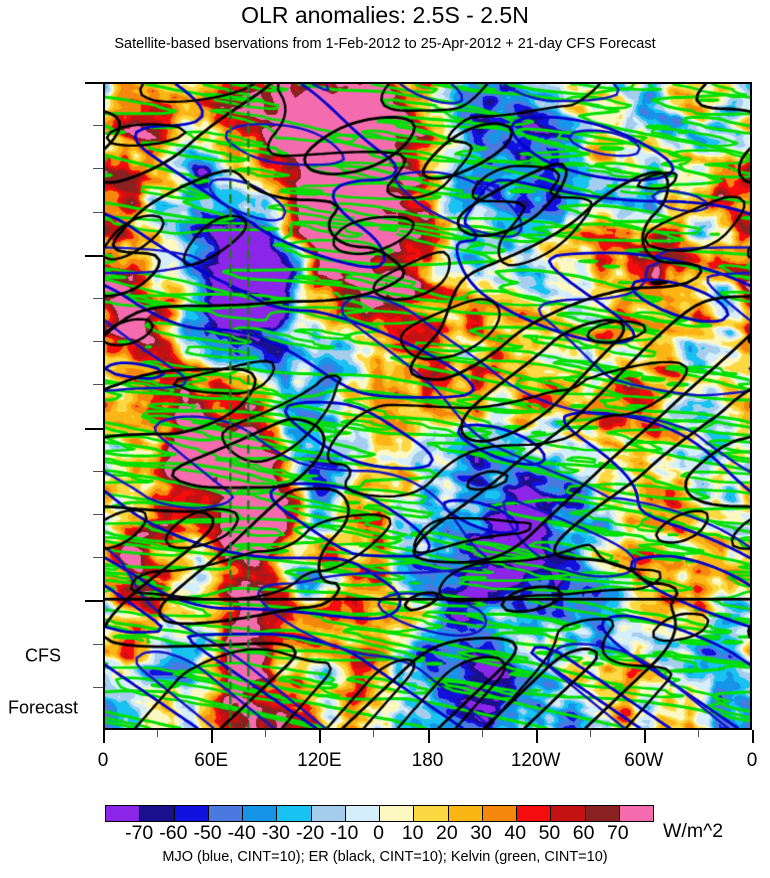  Describe the element at coordinates (481, 833) in the screenshot. I see `colorbar-tick-label: 30` at that location.